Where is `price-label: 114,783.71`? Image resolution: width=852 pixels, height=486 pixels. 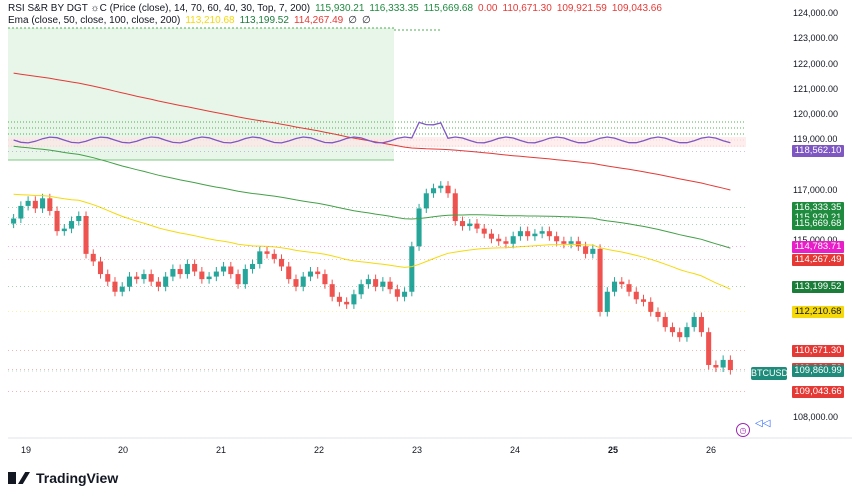 price-label: 114,783.71 is located at coordinates (818, 246).